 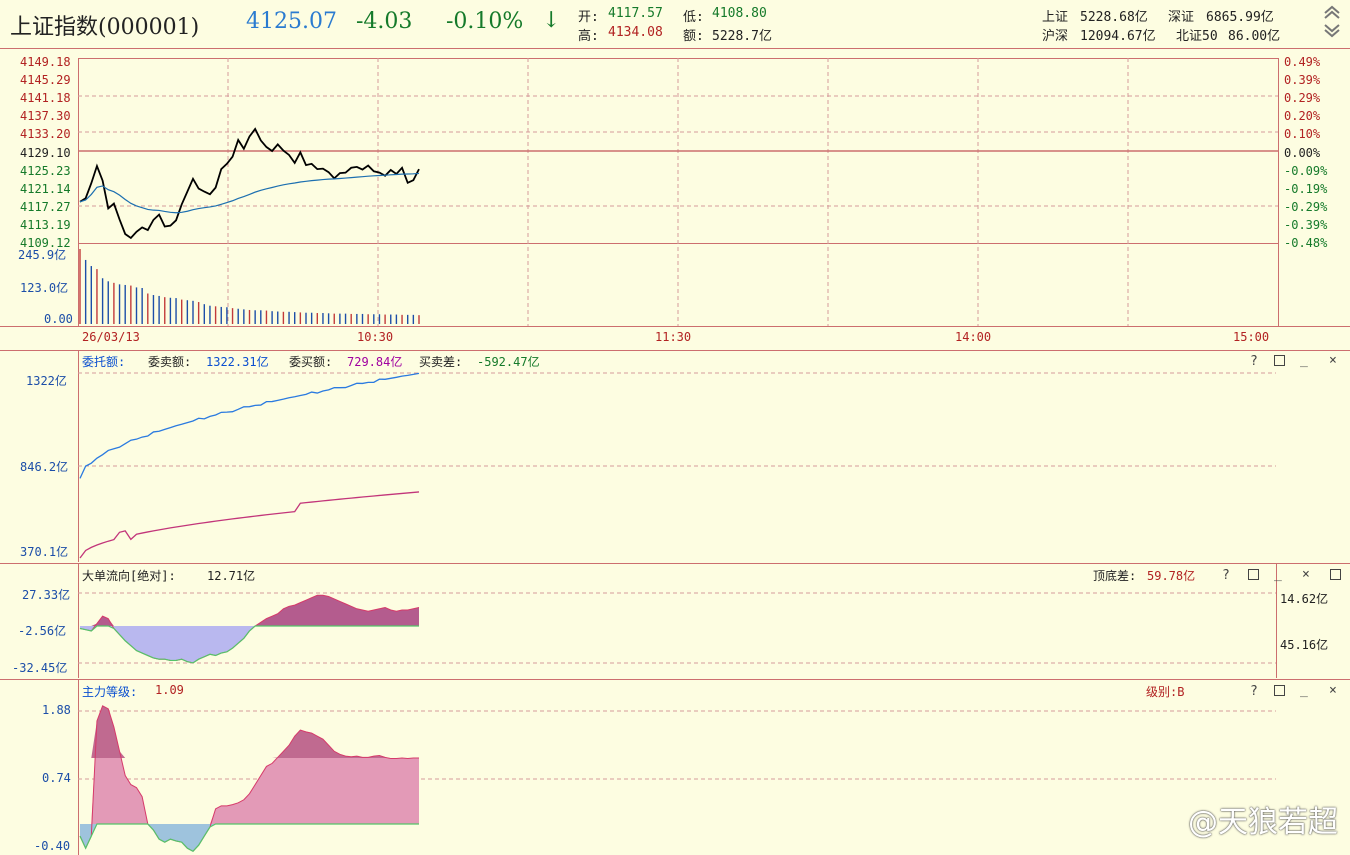 I want to click on bz-label: 北证50, so click(x=1197, y=36).